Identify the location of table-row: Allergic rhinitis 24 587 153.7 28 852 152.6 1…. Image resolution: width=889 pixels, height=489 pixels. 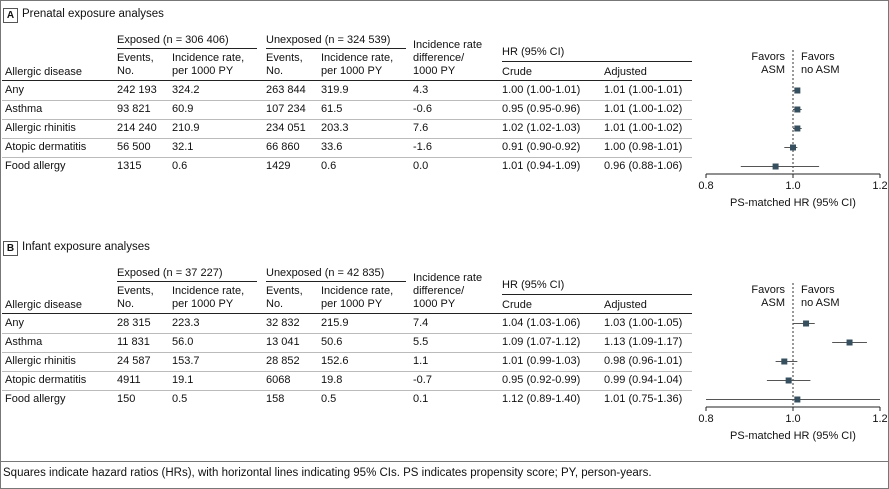
(350, 361).